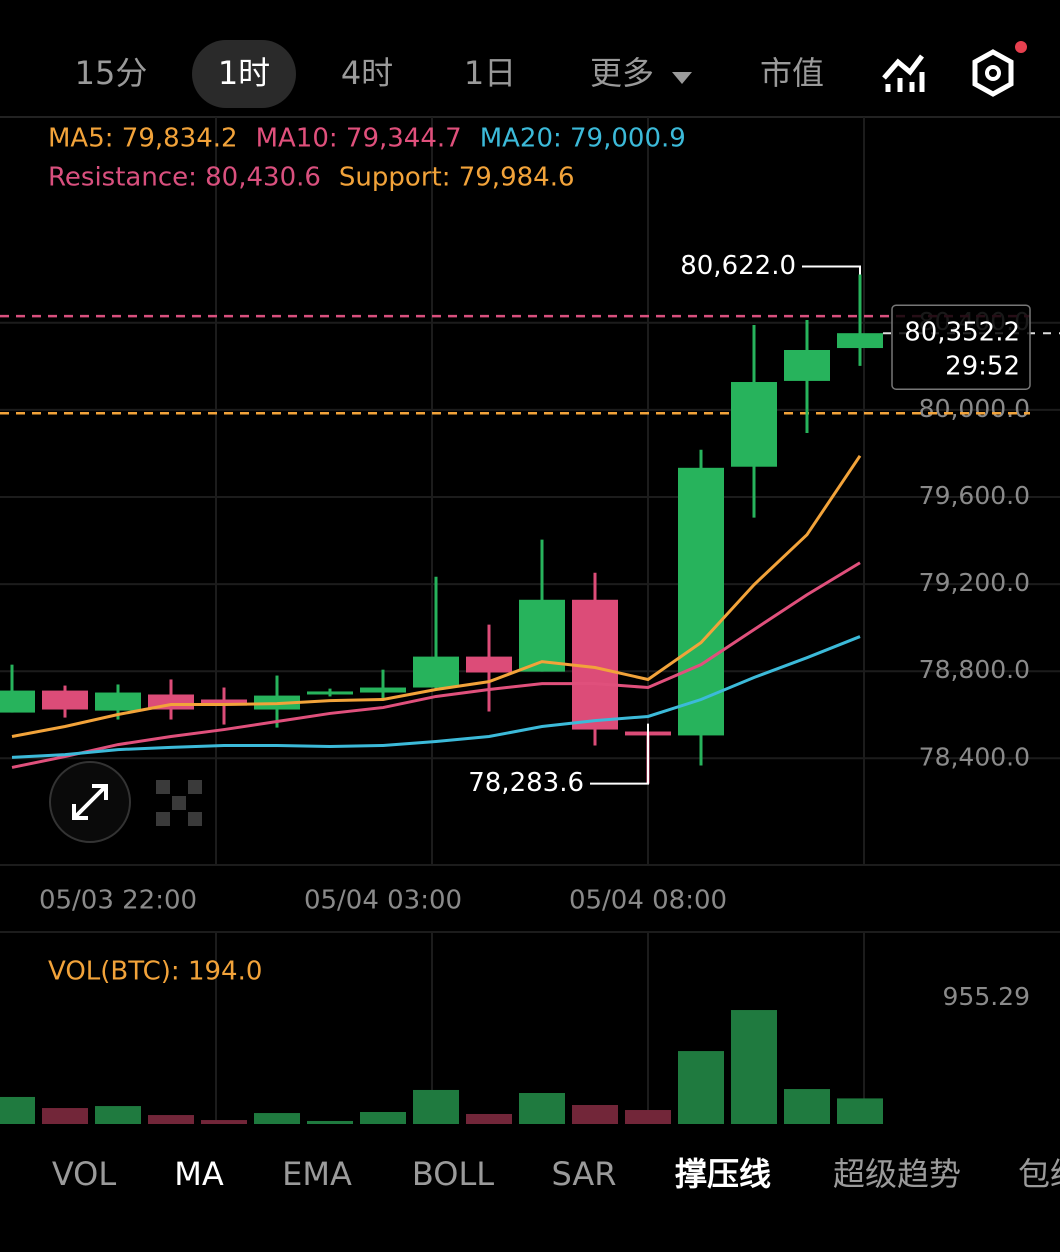 The width and height of the screenshot is (1060, 1252). I want to click on tab: 15分, so click(111, 73).